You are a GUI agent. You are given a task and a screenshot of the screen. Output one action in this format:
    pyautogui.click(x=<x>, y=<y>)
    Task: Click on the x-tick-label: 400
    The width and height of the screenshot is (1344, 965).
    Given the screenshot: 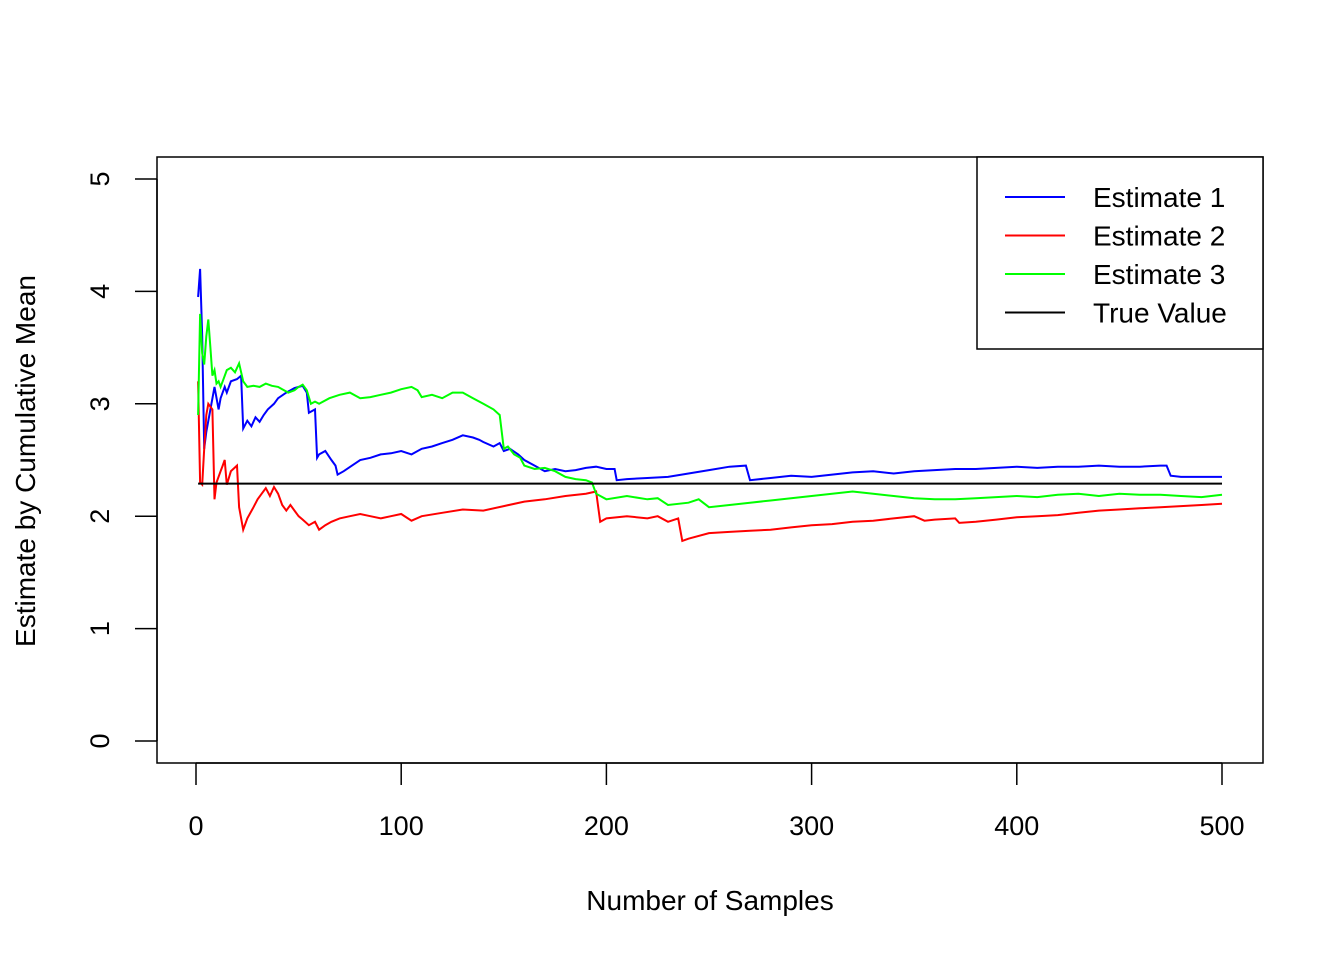 What is the action you would take?
    pyautogui.click(x=1016, y=826)
    